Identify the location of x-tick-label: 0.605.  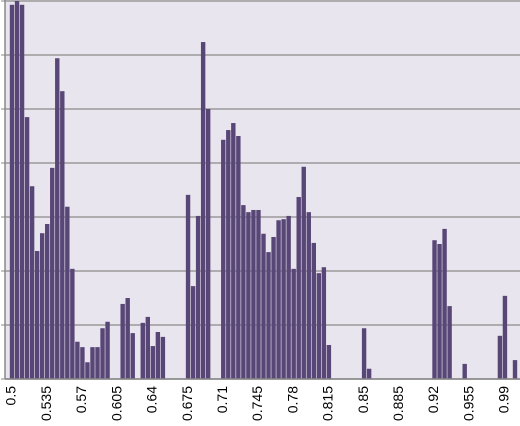
(116, 403).